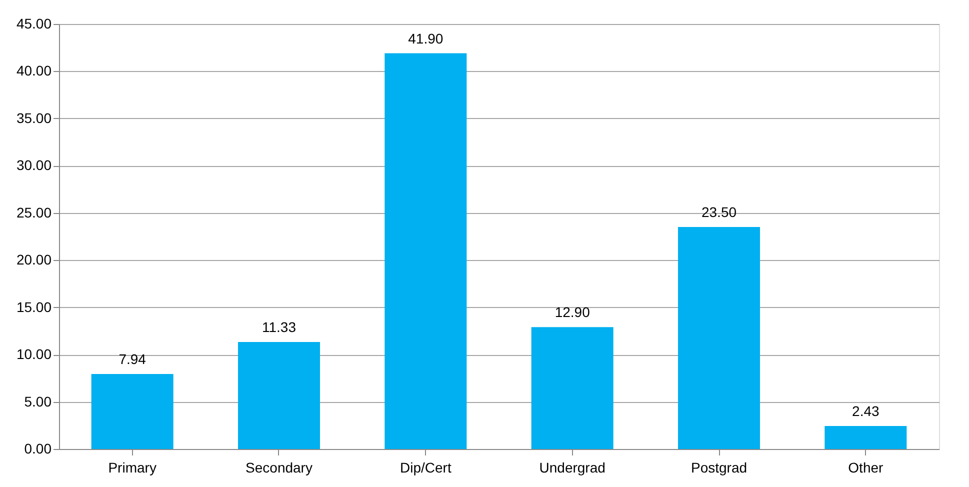  What do you see at coordinates (719, 212) in the screenshot?
I see `data-label: 23.50` at bounding box center [719, 212].